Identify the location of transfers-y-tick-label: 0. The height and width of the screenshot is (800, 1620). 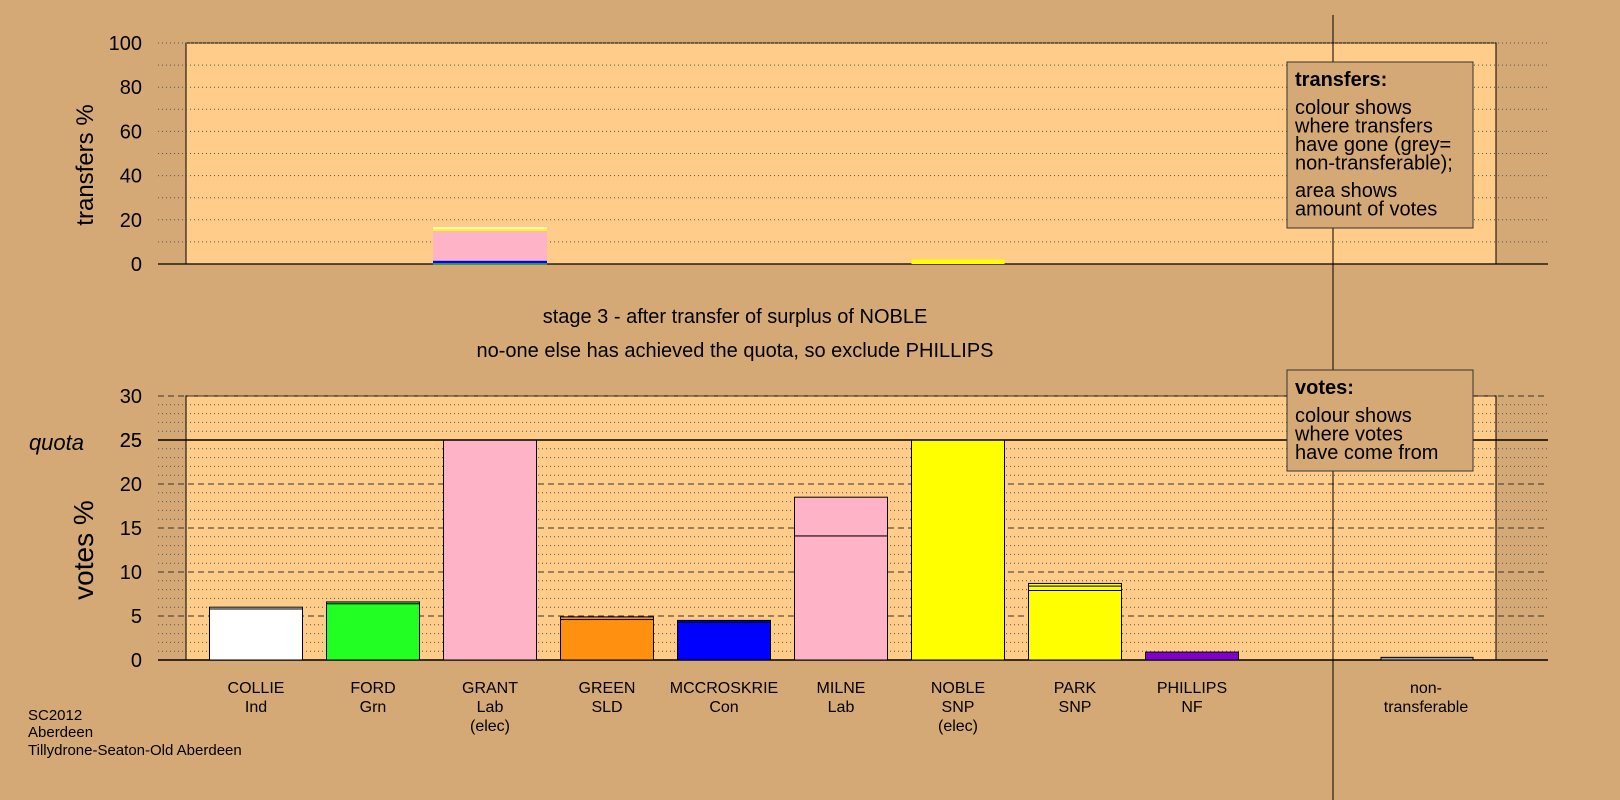
(136, 265).